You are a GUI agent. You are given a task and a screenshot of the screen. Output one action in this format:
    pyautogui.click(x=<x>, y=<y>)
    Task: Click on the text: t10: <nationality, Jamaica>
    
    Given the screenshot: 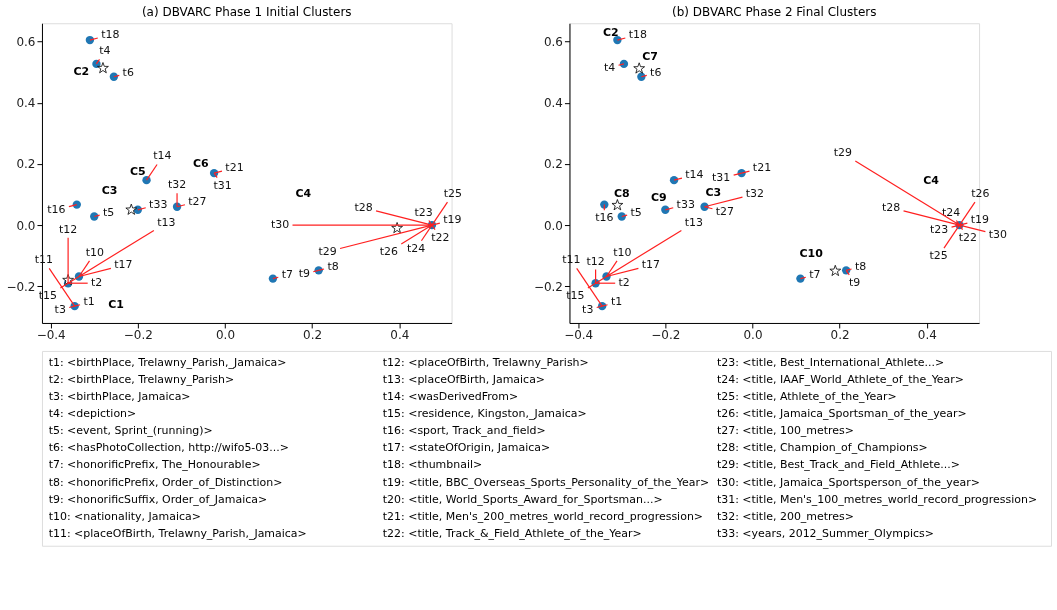 What is the action you would take?
    pyautogui.click(x=124, y=516)
    